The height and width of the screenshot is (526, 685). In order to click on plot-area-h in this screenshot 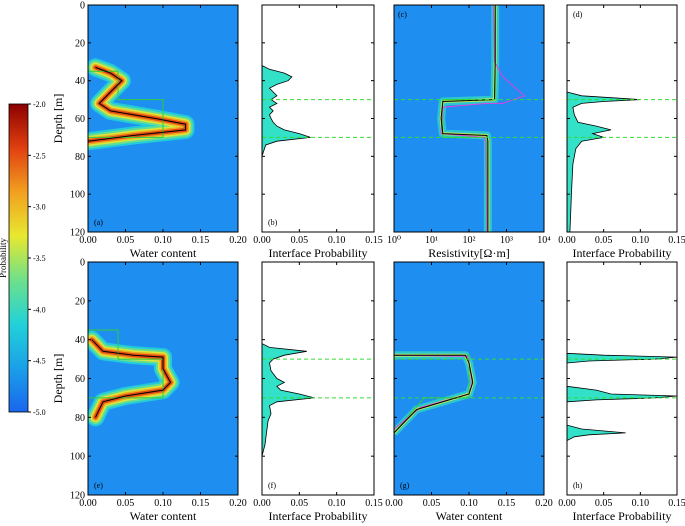, I will do `click(622, 352)`.